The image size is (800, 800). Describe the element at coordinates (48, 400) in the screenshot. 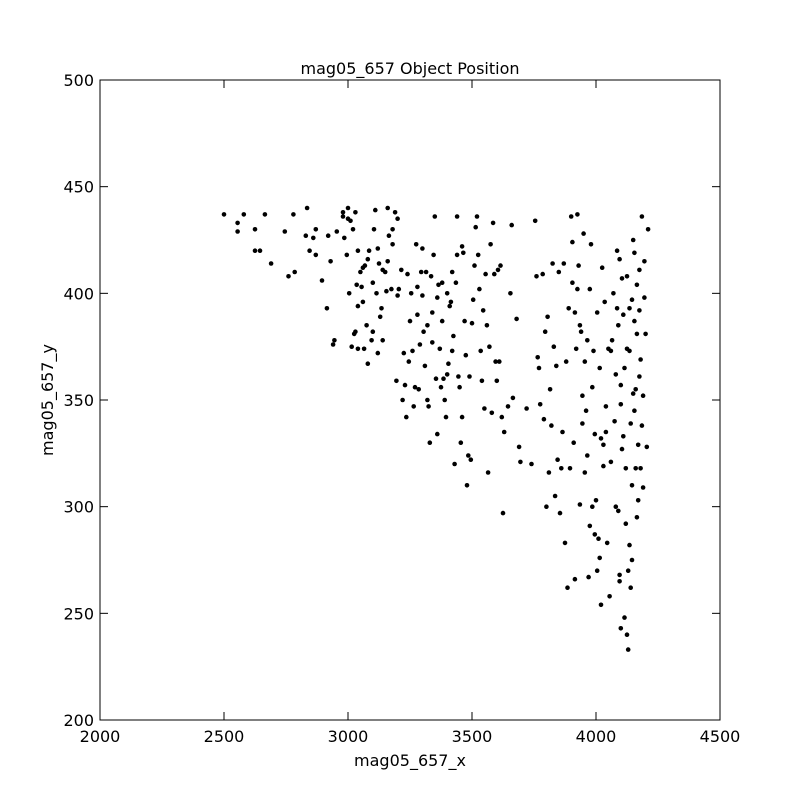

I see `y-axis-label: mag05_657_y` at that location.